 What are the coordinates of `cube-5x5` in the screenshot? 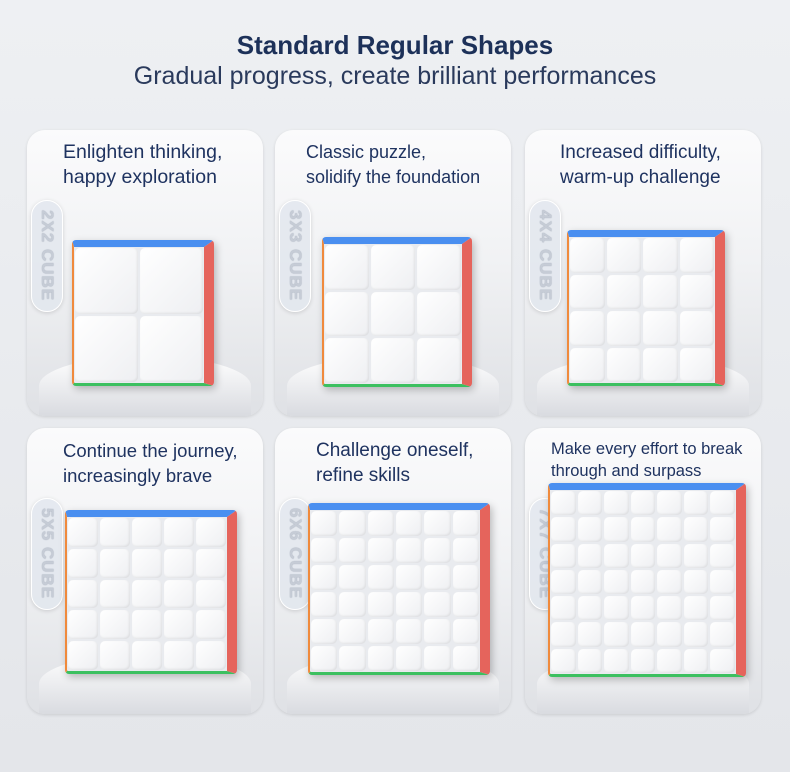 It's located at (151, 592).